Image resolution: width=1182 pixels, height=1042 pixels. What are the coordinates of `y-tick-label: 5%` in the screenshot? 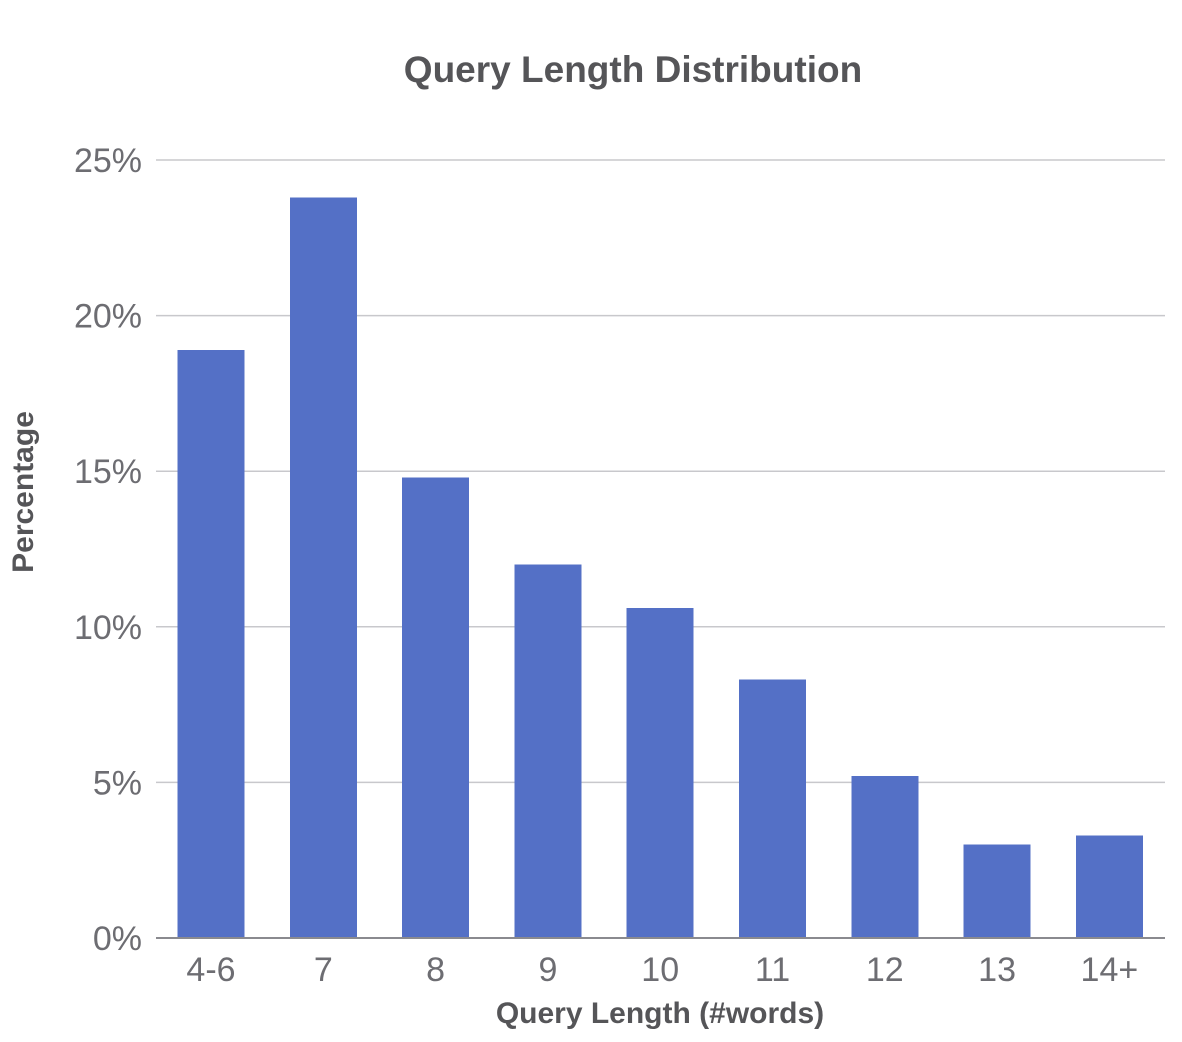 It's located at (117, 783).